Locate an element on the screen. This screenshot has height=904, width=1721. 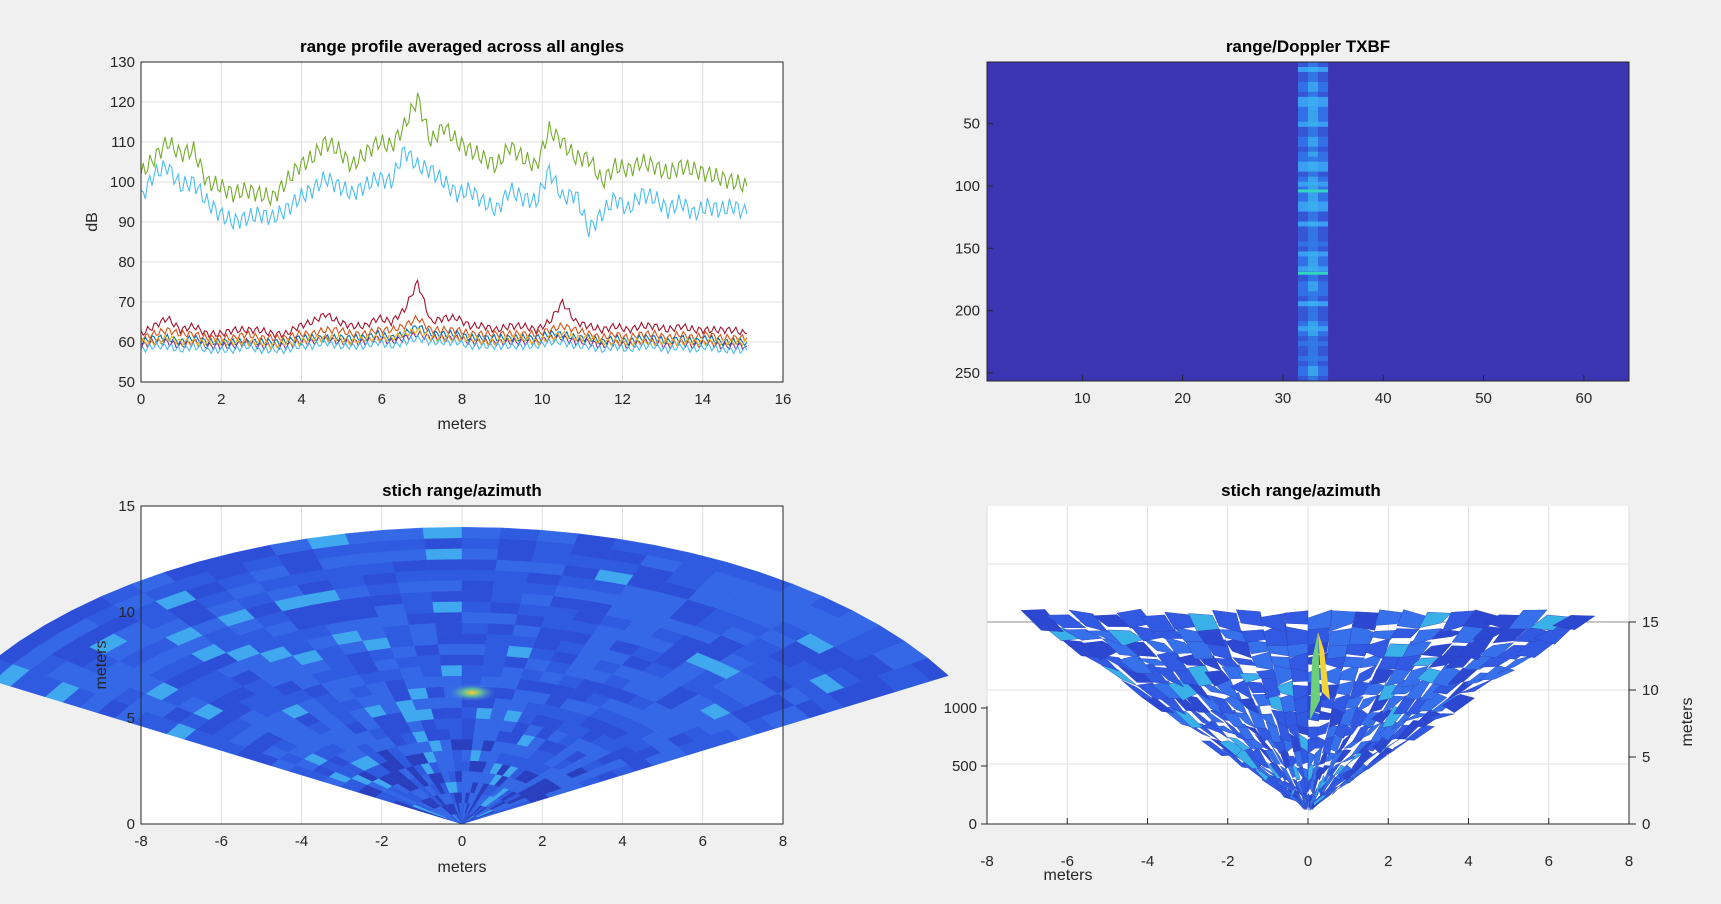
surface-x-tick-label: 4 is located at coordinates (1468, 861).